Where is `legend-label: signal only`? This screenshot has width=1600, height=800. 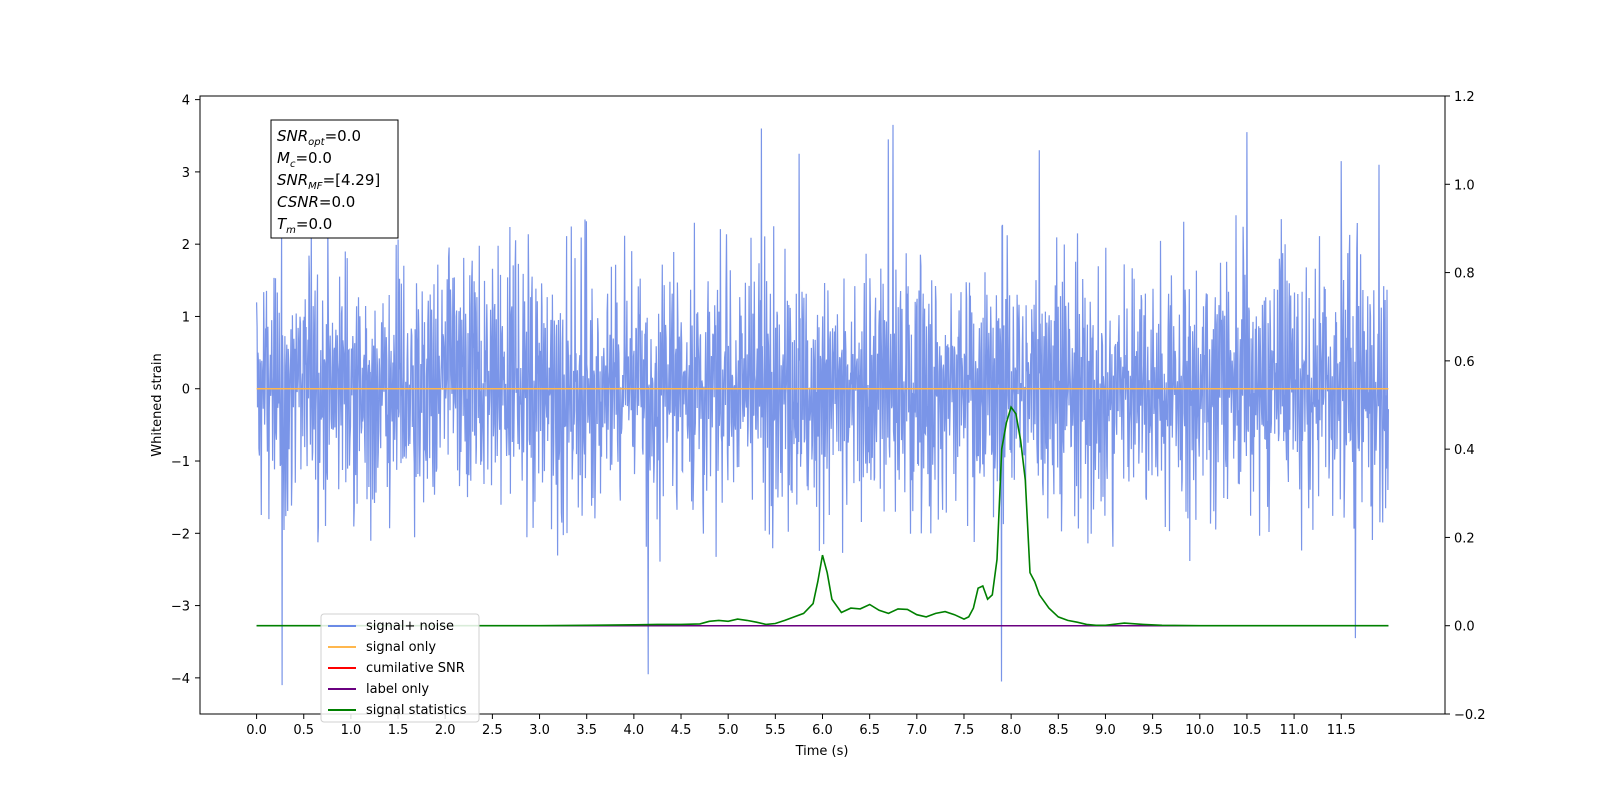 legend-label: signal only is located at coordinates (401, 647).